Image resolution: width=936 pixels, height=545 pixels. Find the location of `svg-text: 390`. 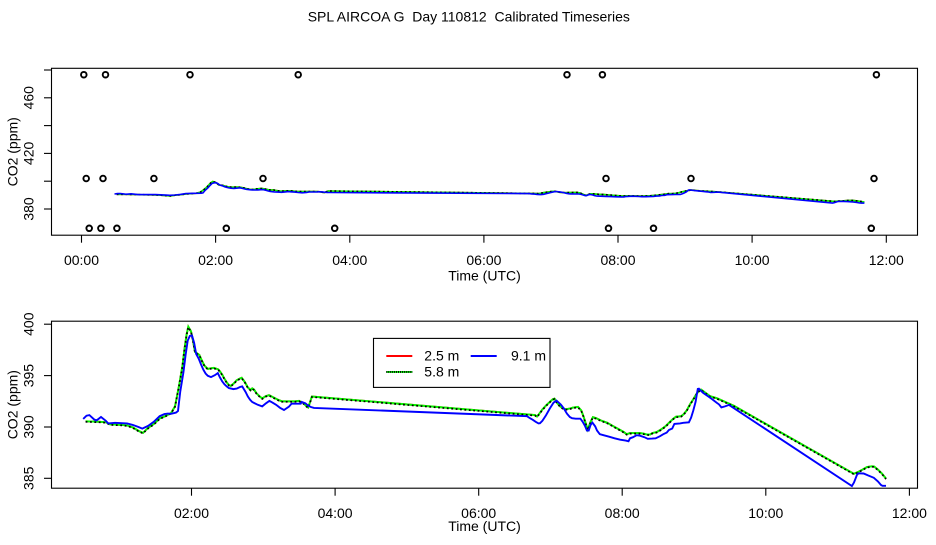

svg-text: 390 is located at coordinates (29, 427).